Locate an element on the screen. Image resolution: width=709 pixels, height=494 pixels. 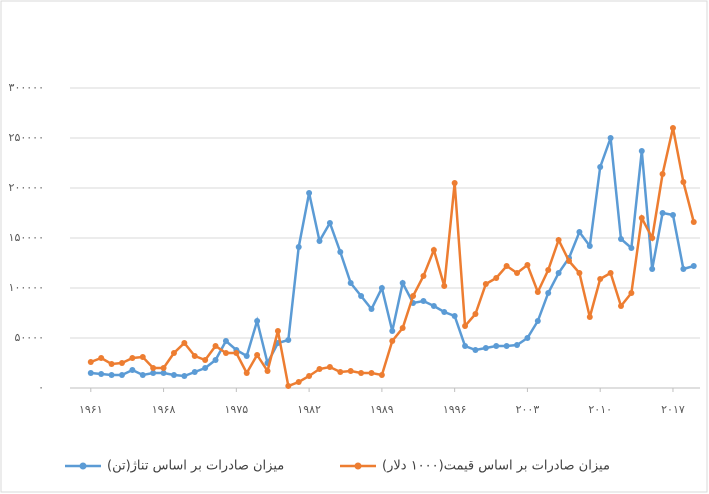
legend-label: میزان صادرات بر اساس تناژ(تن) is located at coordinates (195, 466).